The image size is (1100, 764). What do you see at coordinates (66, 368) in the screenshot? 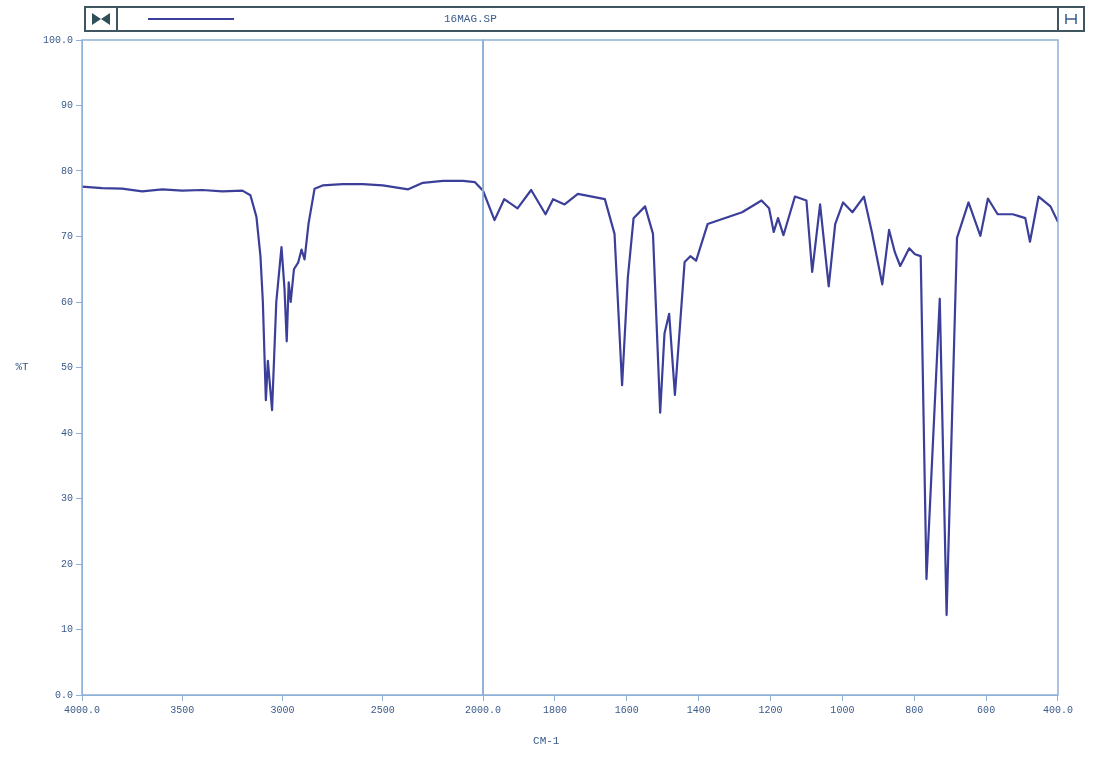
I see `y-tick-label: 50` at bounding box center [66, 368].